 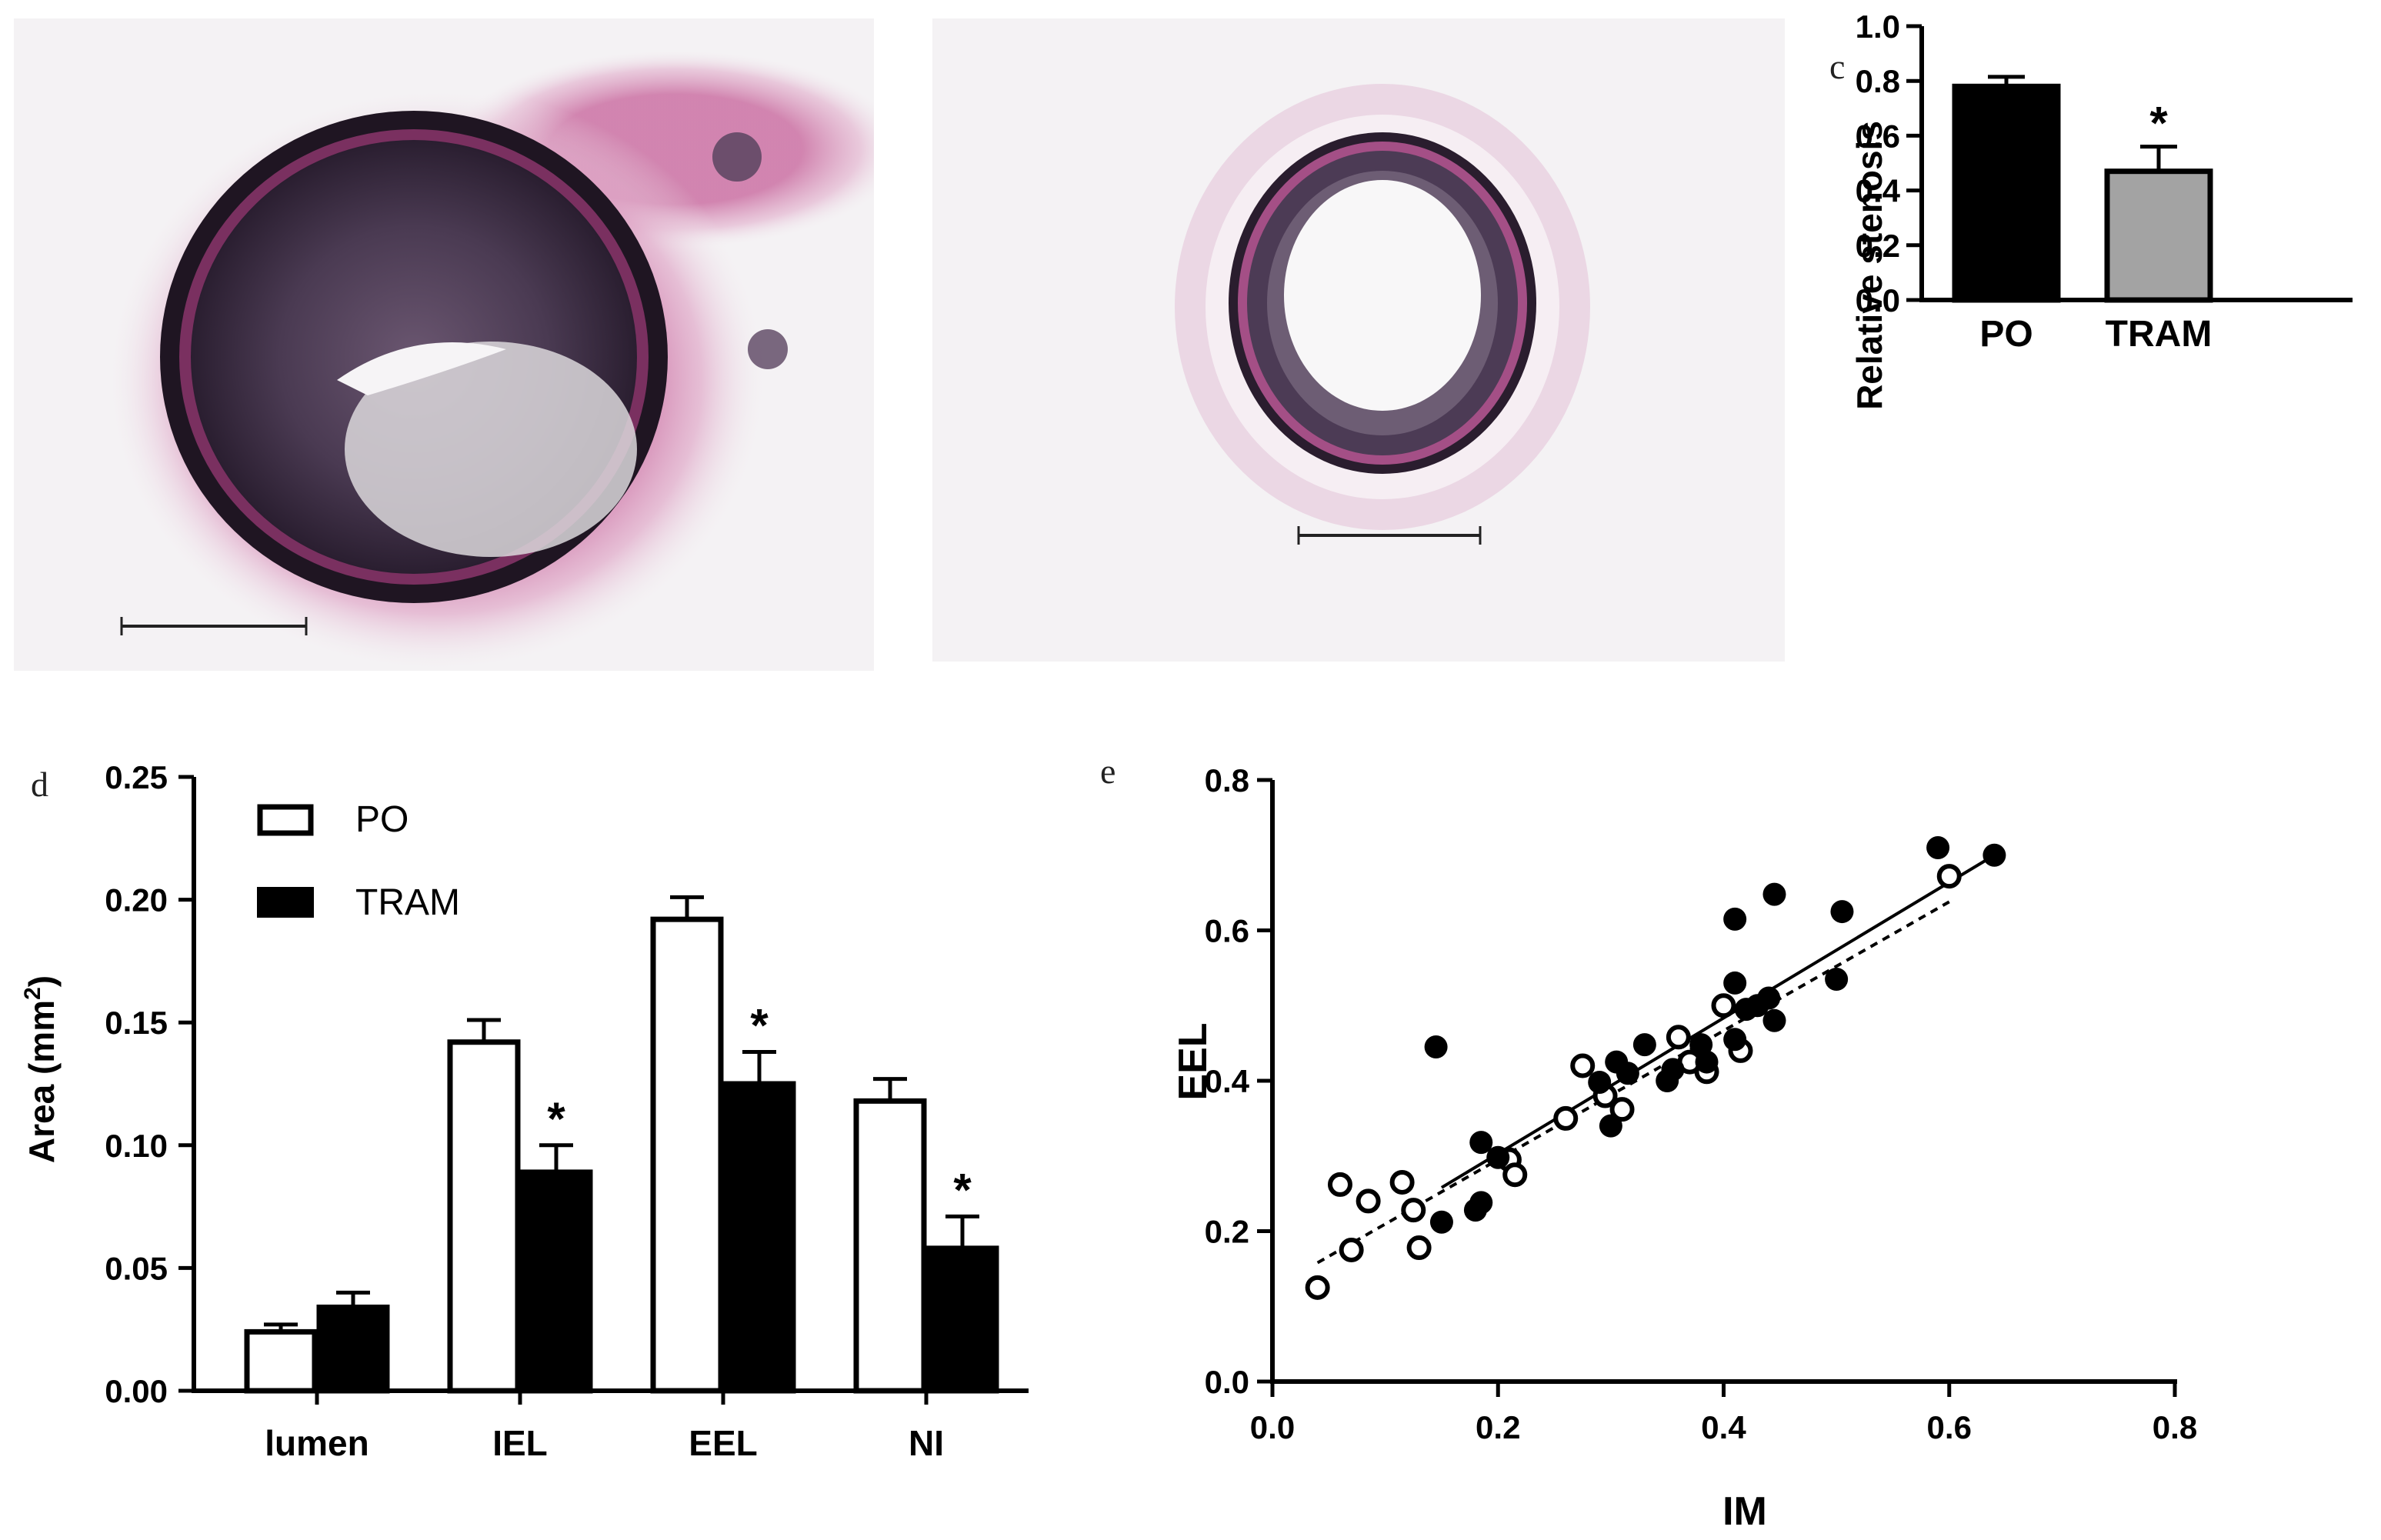 What do you see at coordinates (2175, 1427) in the screenshot?
I see `x-tick-label: 0.8` at bounding box center [2175, 1427].